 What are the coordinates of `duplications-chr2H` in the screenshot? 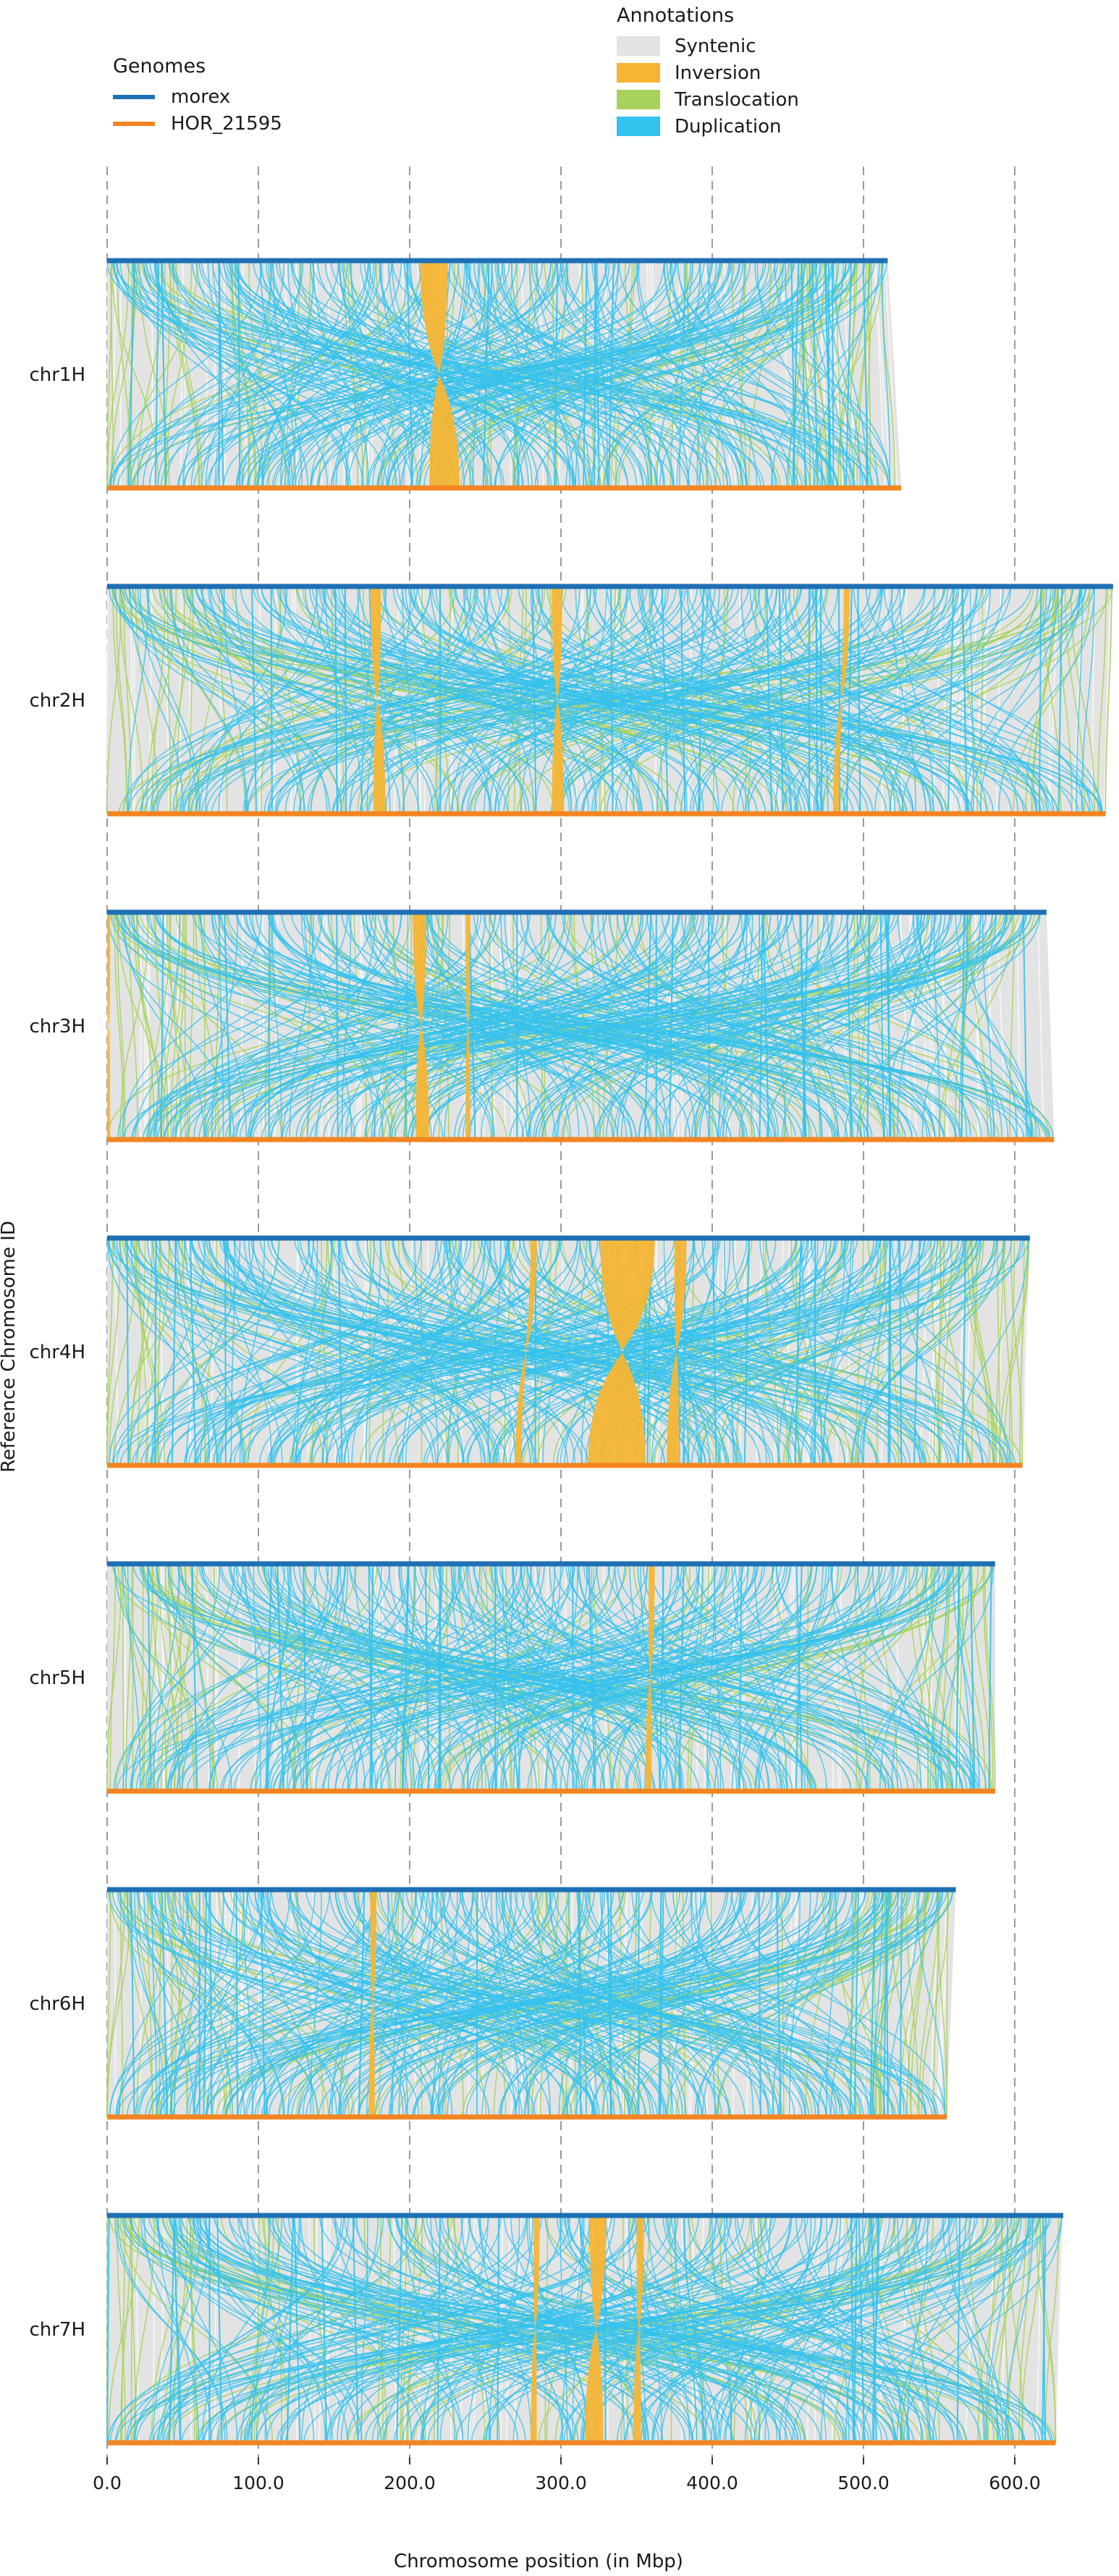 It's located at (605, 700).